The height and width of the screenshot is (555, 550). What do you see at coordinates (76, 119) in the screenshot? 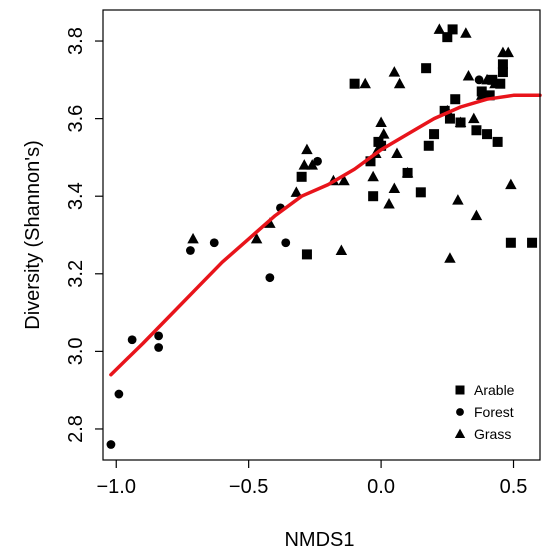
I see `y-tick-label: 3.6` at bounding box center [76, 119].